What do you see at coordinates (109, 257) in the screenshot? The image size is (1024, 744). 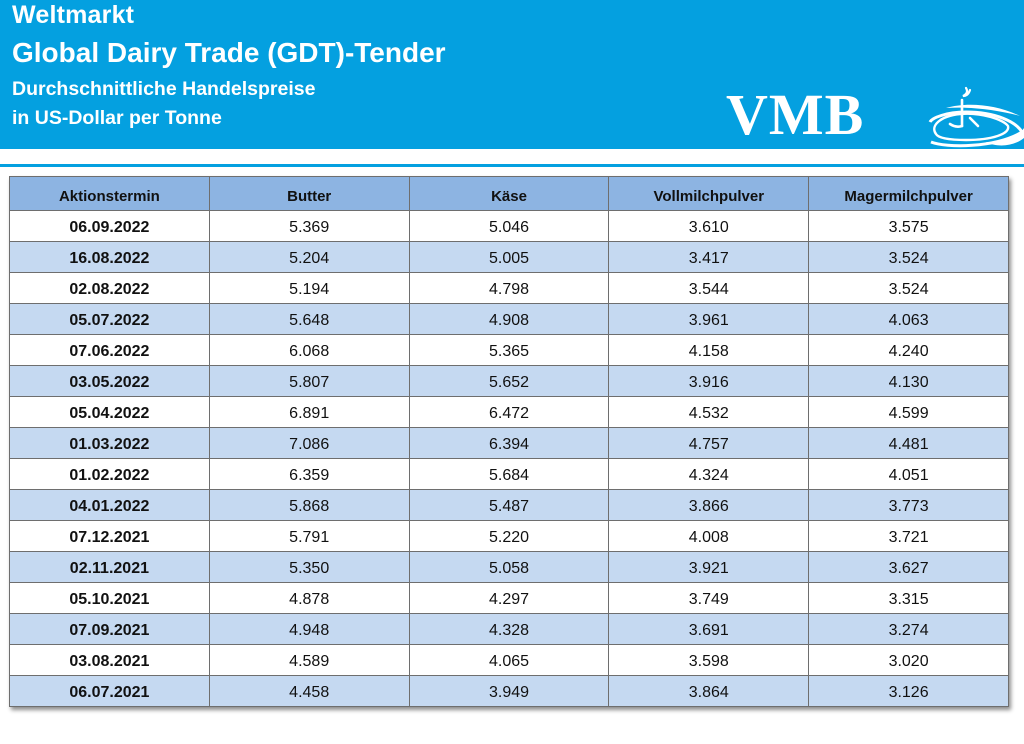 I see `cell-date: 16.08.2022` at bounding box center [109, 257].